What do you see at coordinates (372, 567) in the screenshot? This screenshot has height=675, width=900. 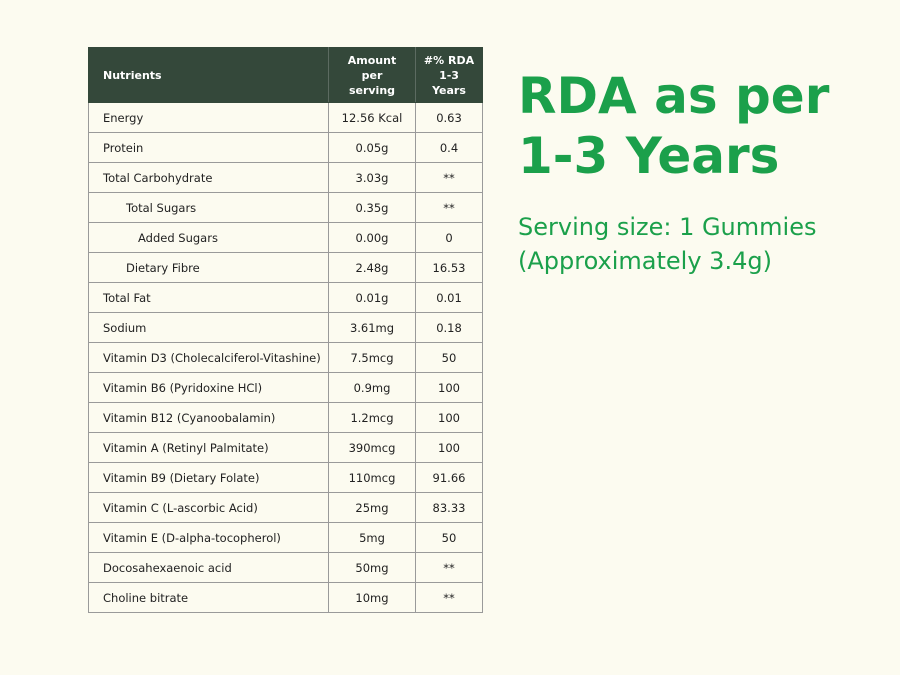 I see `nutrient-amount: 50mg` at bounding box center [372, 567].